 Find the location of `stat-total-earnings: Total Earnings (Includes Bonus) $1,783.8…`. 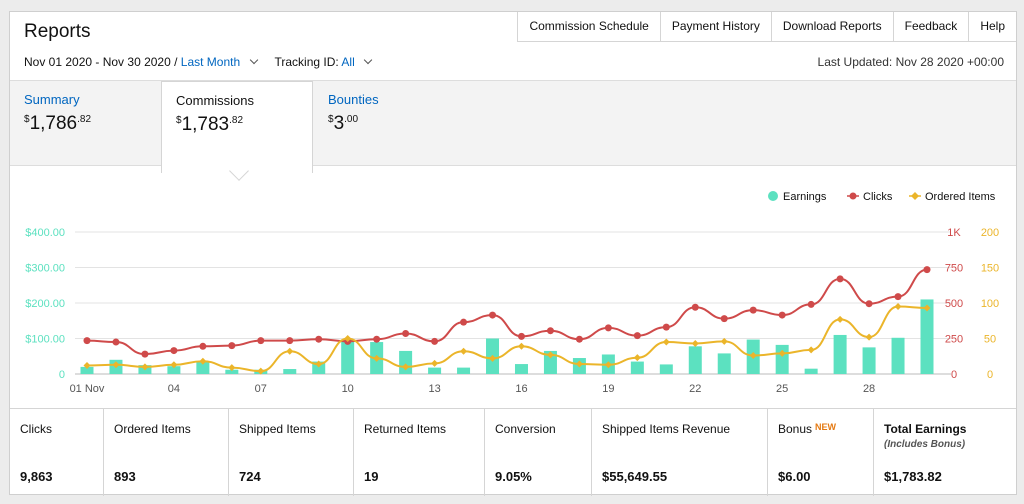

stat-total-earnings: Total Earnings (Includes Bonus) $1,783.8… is located at coordinates (945, 452).